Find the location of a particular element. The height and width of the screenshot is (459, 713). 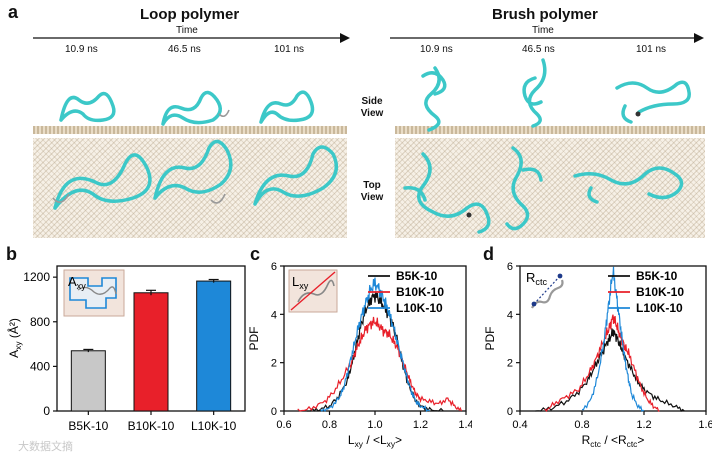

axy-inset-label-part-0: A is located at coordinates (72, 281).